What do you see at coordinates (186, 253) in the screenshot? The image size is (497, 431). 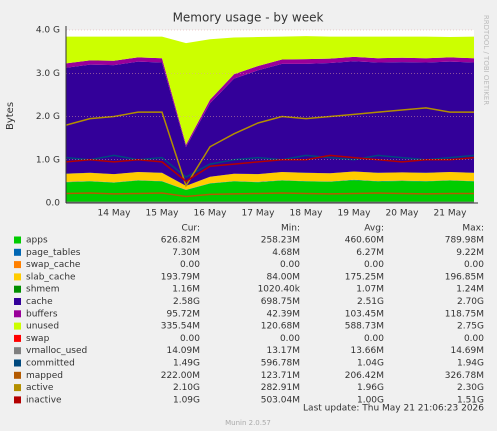 I see `stat-value: 7.30M` at bounding box center [186, 253].